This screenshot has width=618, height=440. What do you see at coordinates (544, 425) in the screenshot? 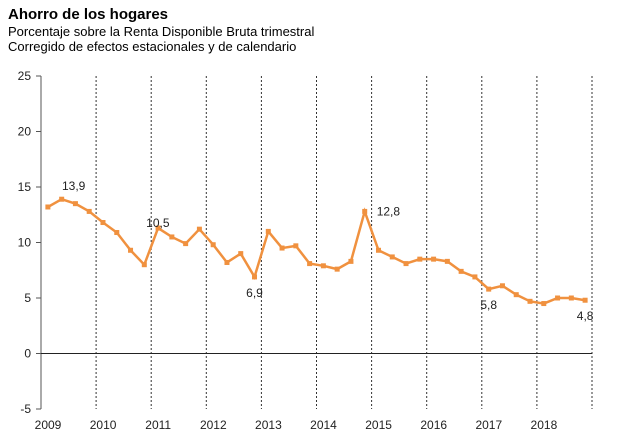
I see `x-tick-label: 2018` at bounding box center [544, 425].